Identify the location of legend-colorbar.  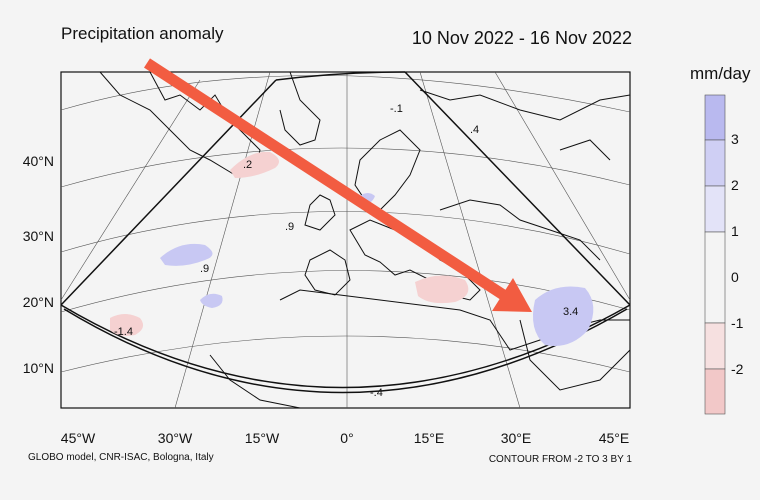
(715, 254).